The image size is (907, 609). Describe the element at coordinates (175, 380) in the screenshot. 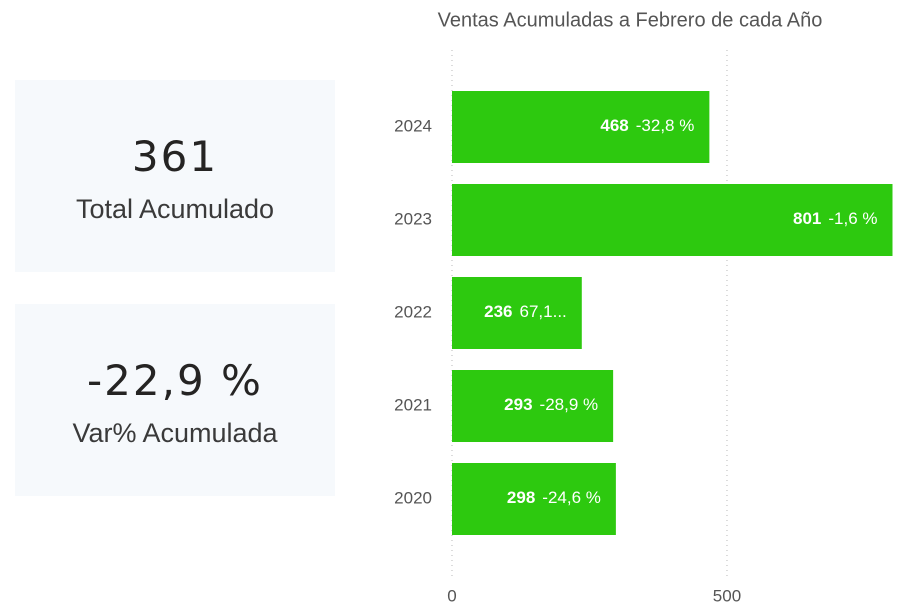

I see `kpi-value: -22,9 %` at that location.